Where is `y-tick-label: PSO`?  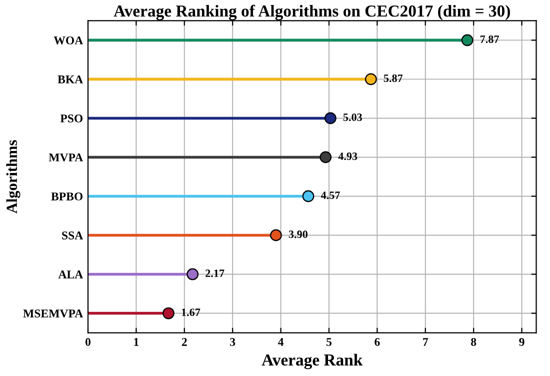
y-tick-label: PSO is located at coordinates (71, 118).